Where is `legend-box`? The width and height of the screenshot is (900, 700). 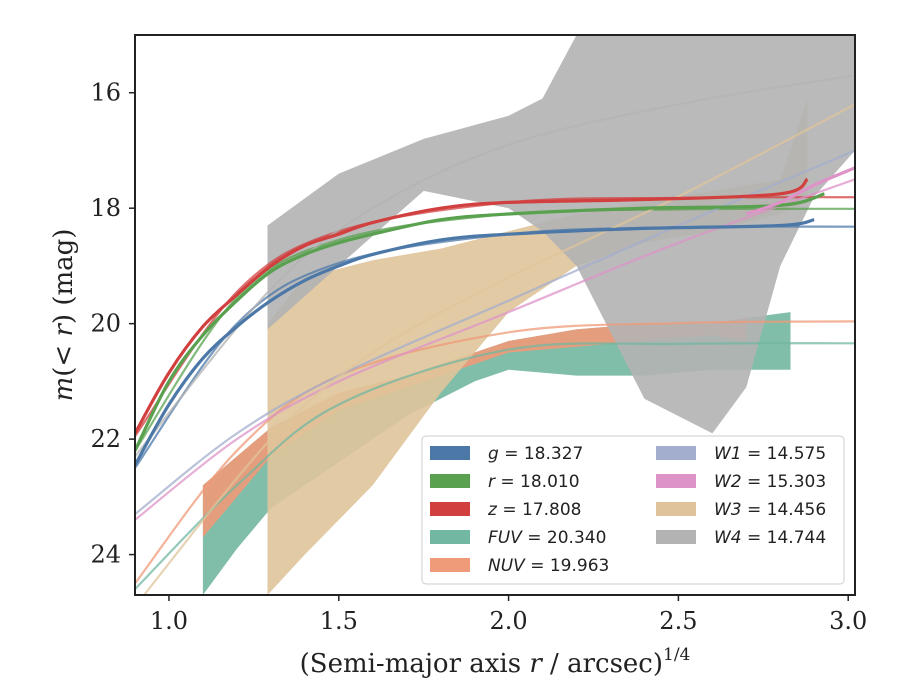
legend-box is located at coordinates (633, 510).